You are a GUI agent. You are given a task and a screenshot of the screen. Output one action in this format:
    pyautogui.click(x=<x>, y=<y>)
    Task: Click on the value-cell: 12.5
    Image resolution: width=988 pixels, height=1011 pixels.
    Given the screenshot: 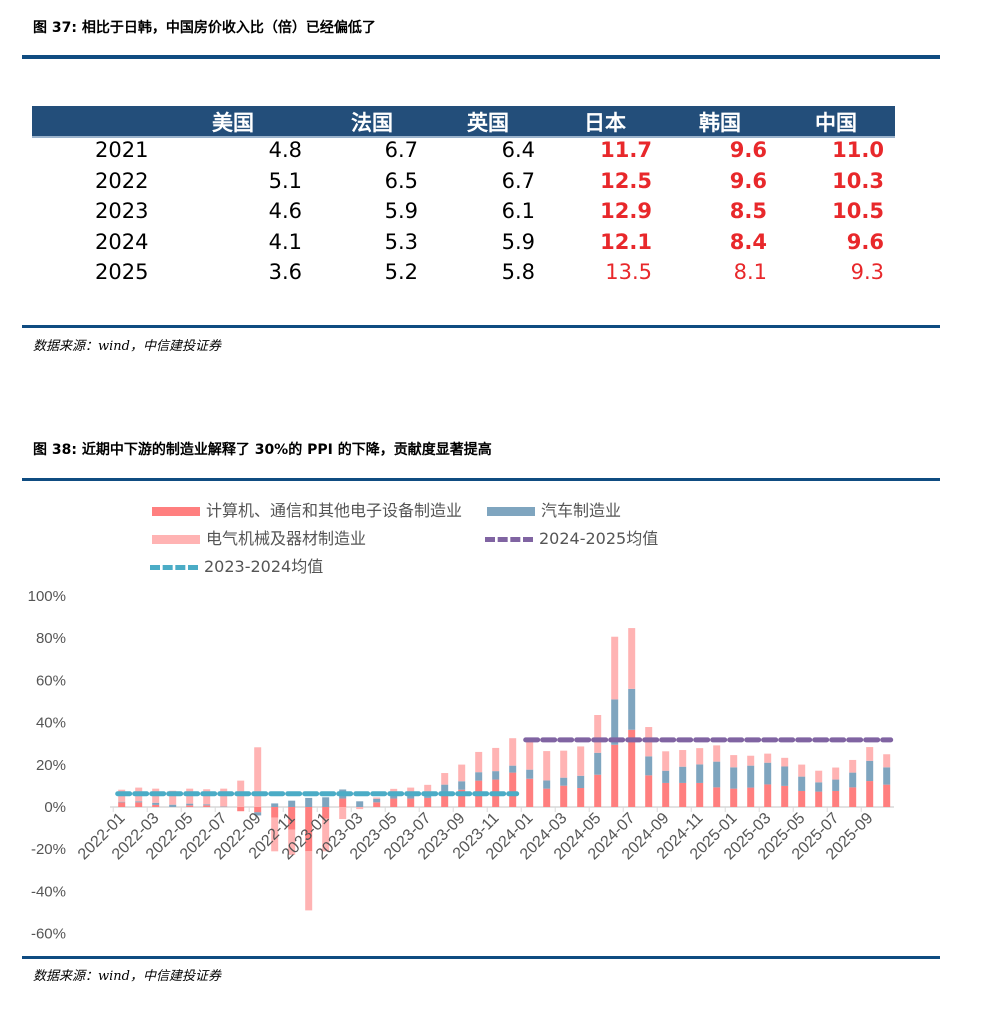 What is the action you would take?
    pyautogui.click(x=626, y=180)
    